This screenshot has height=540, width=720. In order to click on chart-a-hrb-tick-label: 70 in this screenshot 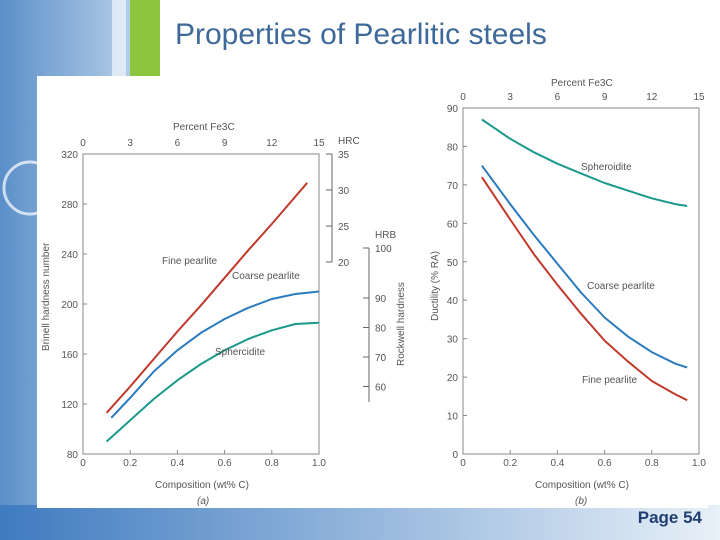, I will do `click(381, 358)`.